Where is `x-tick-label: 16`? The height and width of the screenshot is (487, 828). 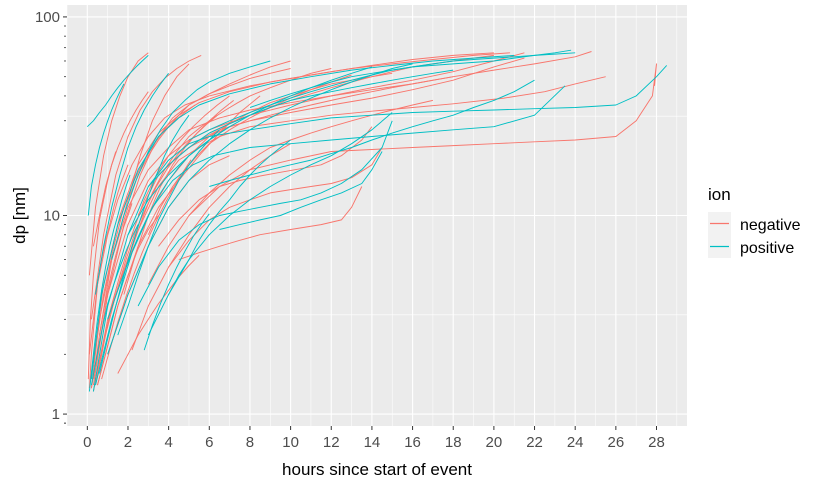 x-tick-label: 16 is located at coordinates (412, 442).